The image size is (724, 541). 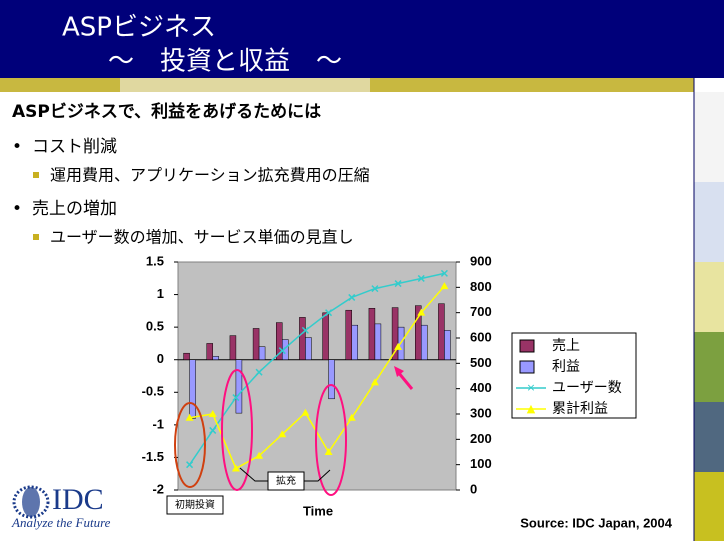 I want to click on bullet: 売上の増加, so click(x=74, y=209).